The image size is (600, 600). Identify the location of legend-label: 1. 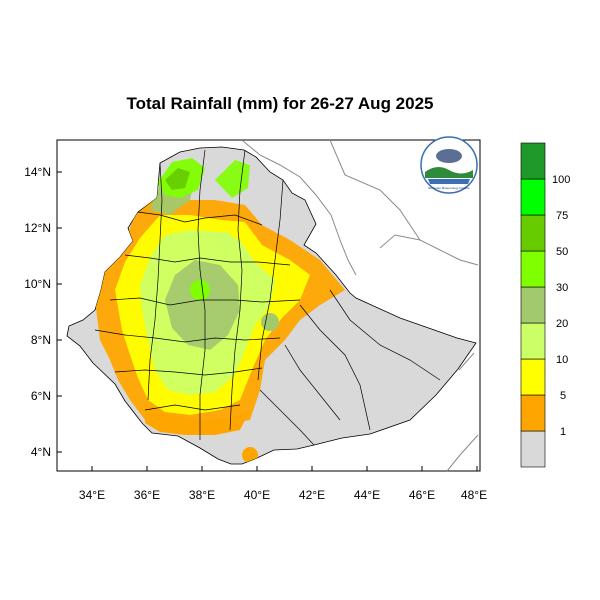
(563, 432).